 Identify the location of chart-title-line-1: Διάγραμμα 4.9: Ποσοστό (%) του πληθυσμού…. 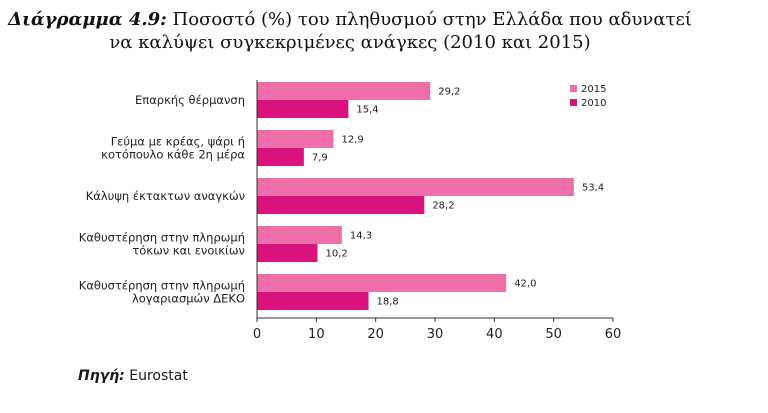
(350, 19).